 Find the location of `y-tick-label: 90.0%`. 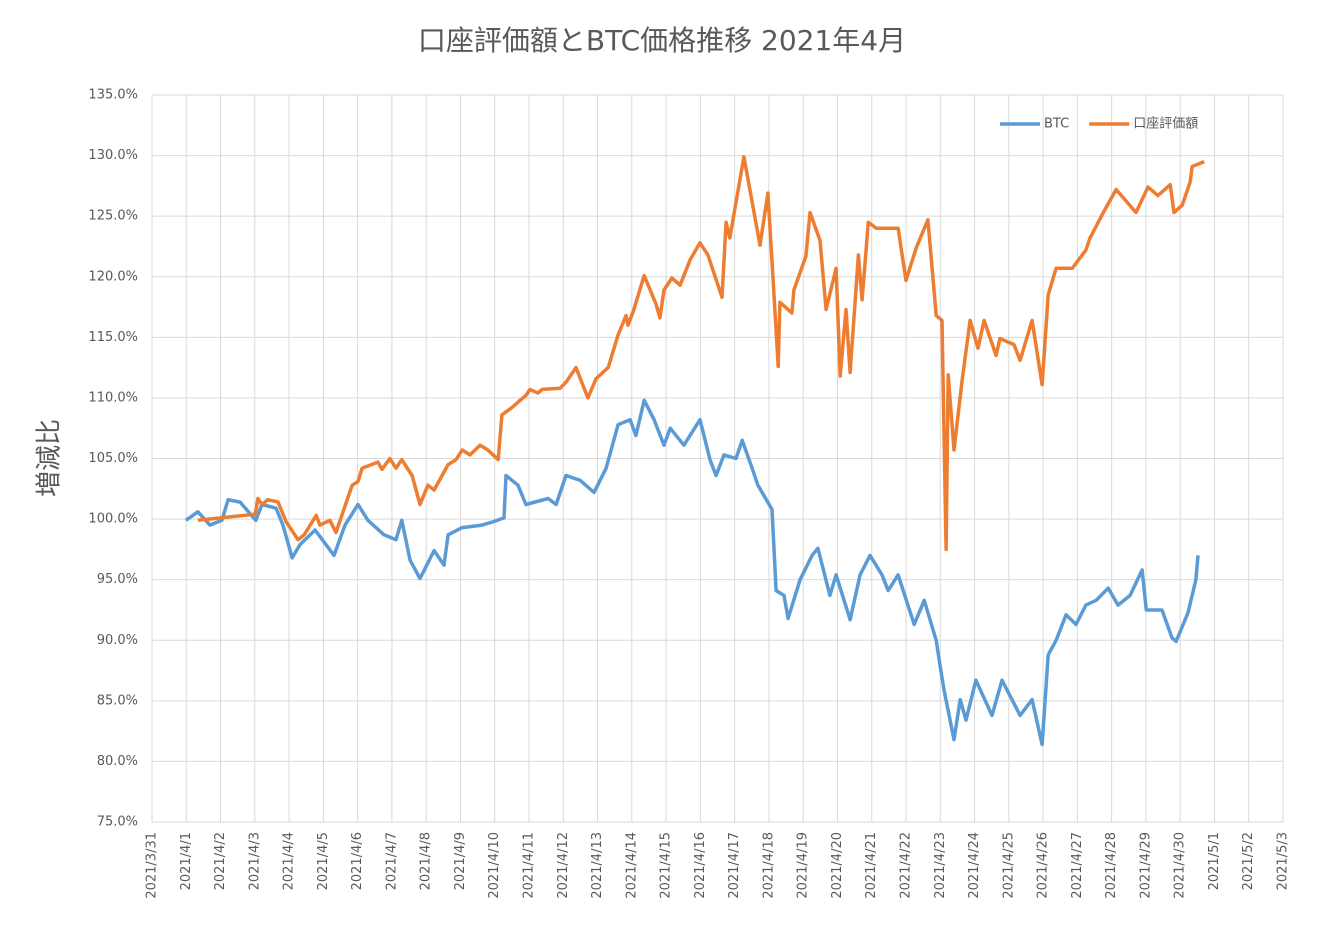

y-tick-label: 90.0% is located at coordinates (117, 640).